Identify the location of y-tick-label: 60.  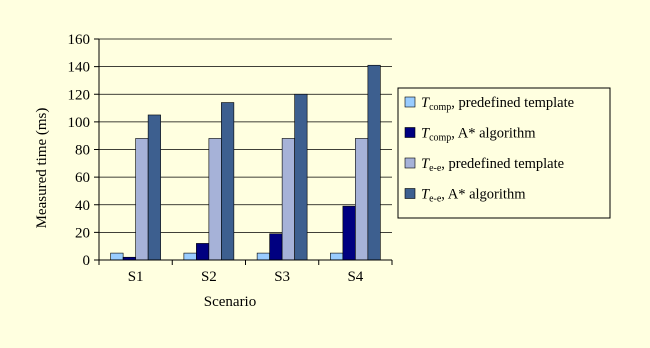
(82, 178).